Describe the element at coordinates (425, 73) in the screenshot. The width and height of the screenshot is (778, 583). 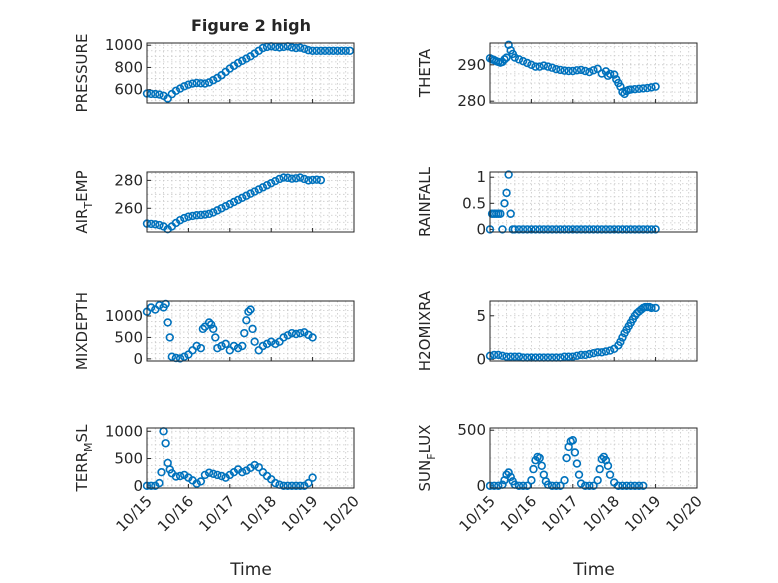
I see `y-axis-label-theta: THETA` at that location.